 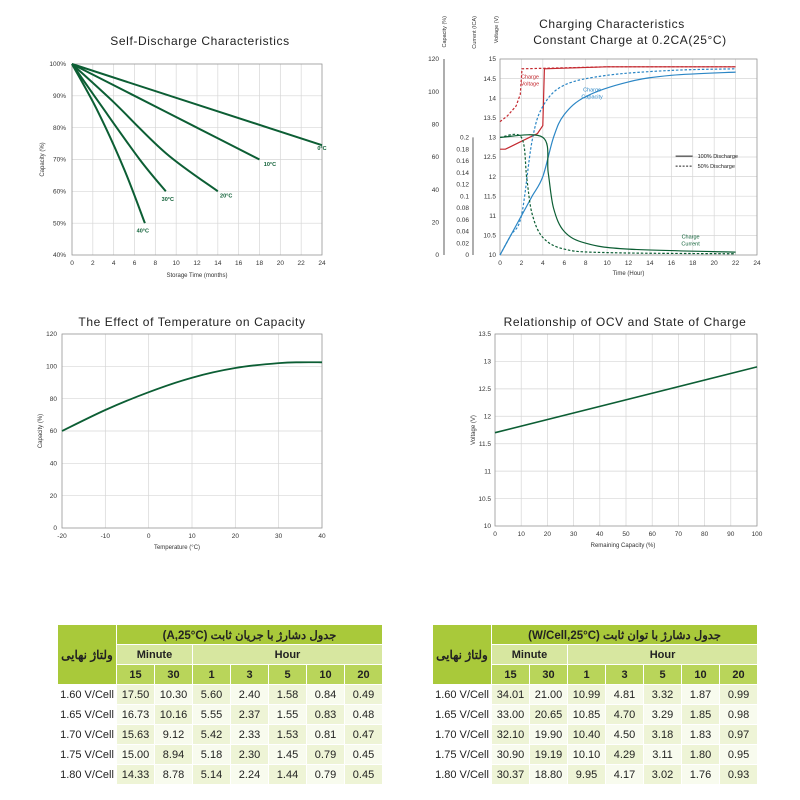 What do you see at coordinates (510, 674) in the screenshot?
I see `column-header: 15` at bounding box center [510, 674].